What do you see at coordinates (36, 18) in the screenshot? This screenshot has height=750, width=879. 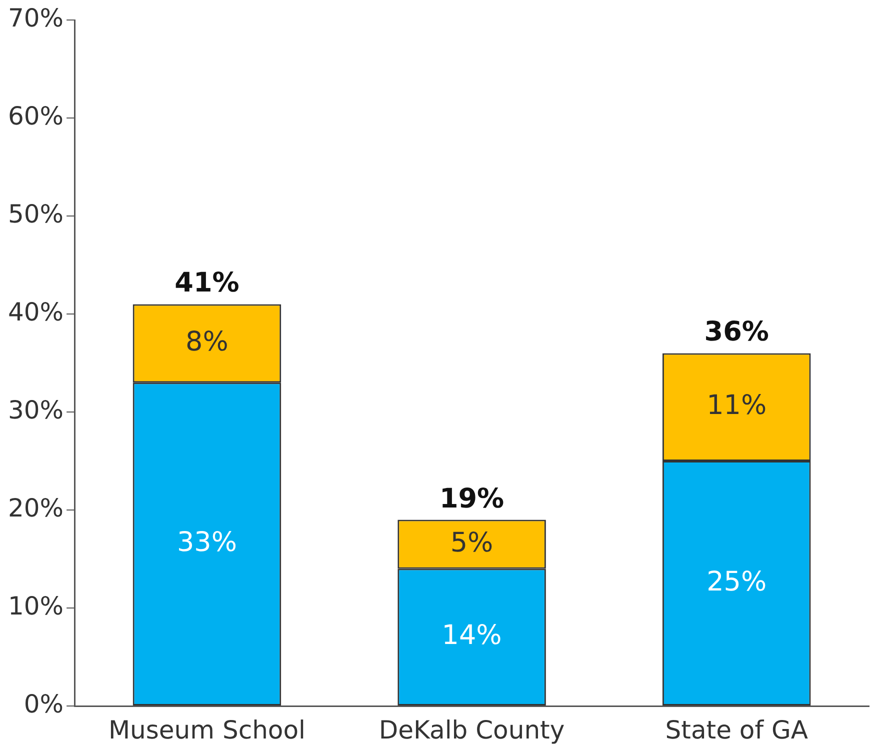 I see `y-tick-label: 70%` at bounding box center [36, 18].